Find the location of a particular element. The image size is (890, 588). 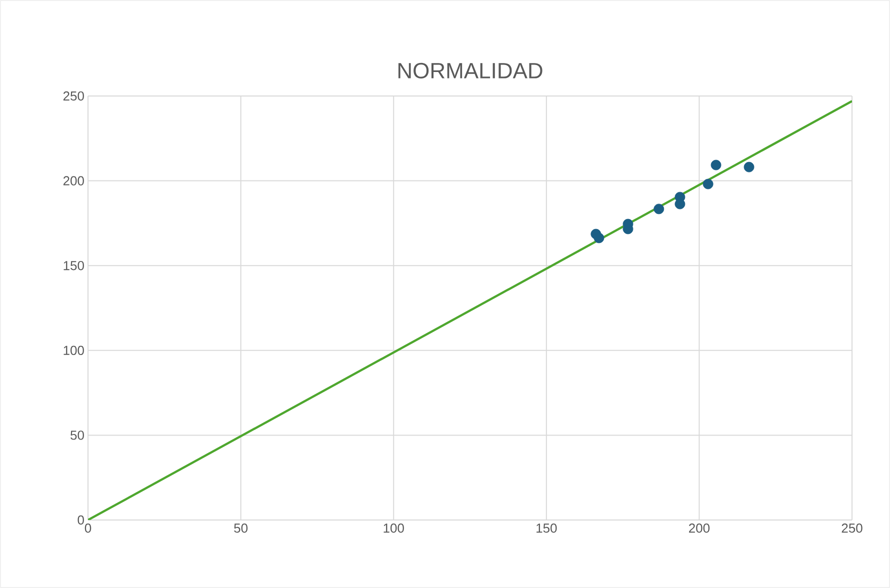

y-tick-label: 100 is located at coordinates (74, 350).